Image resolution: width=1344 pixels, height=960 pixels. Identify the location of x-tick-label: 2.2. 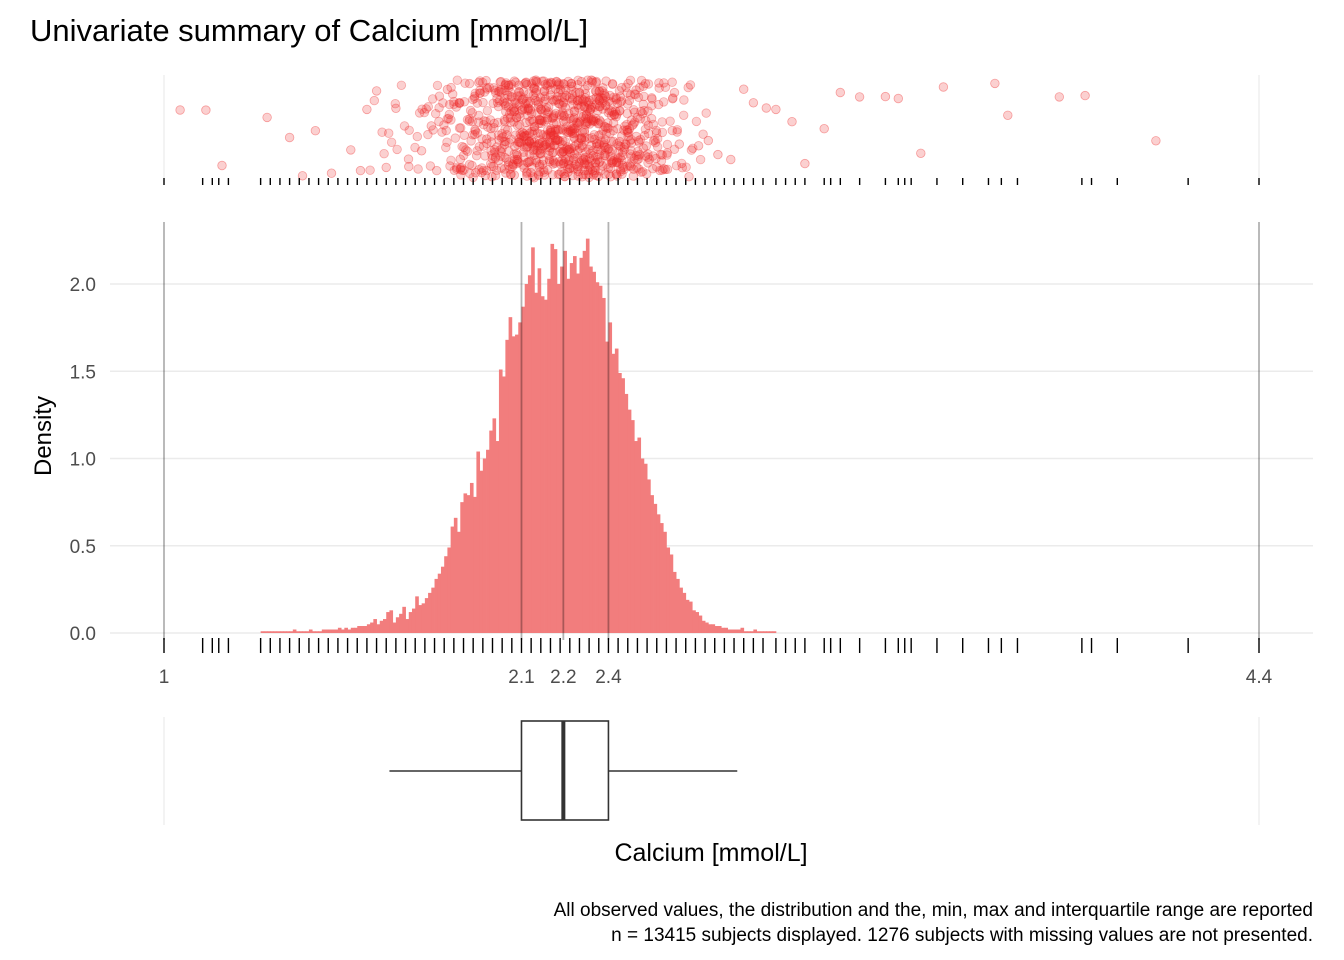
(563, 677).